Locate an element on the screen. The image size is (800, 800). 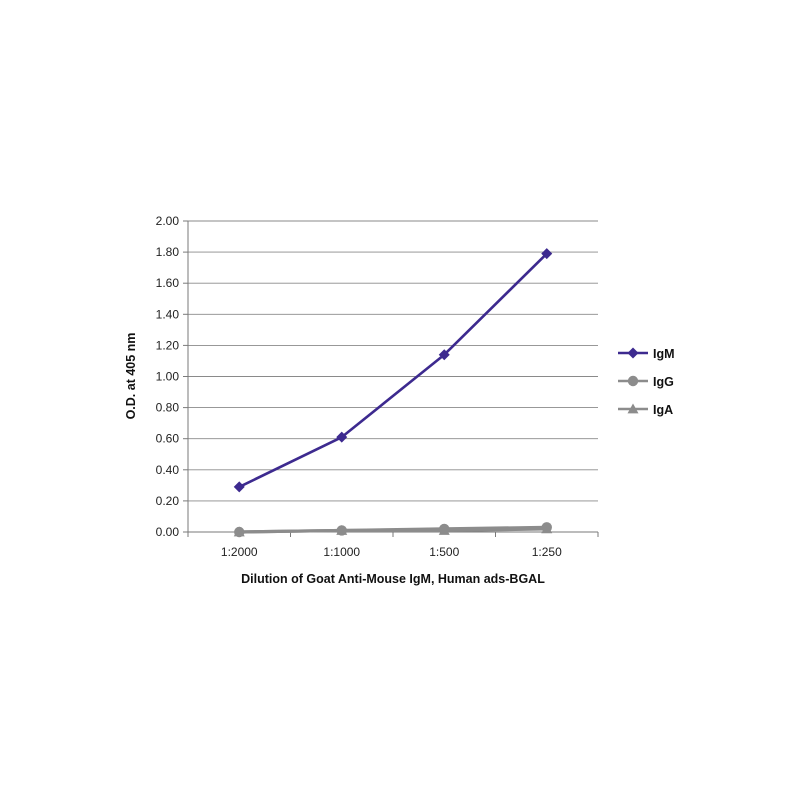
series-group is located at coordinates (393, 393).